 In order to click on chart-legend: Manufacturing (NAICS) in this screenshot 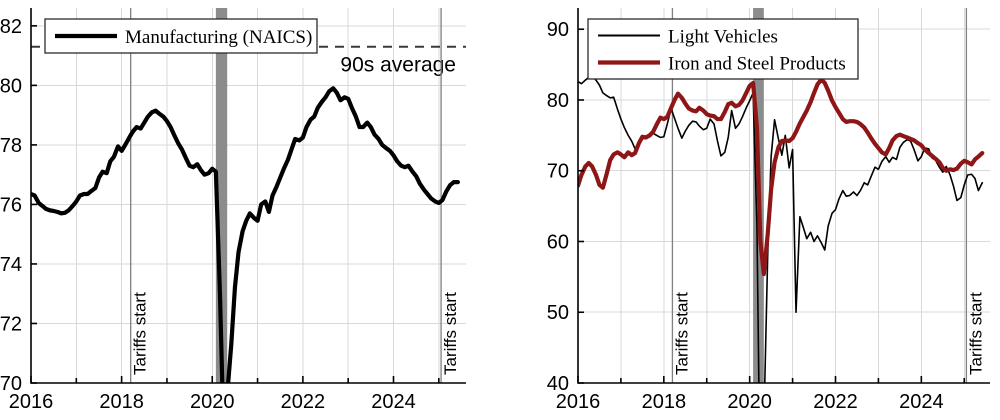, I will do `click(181, 36)`.